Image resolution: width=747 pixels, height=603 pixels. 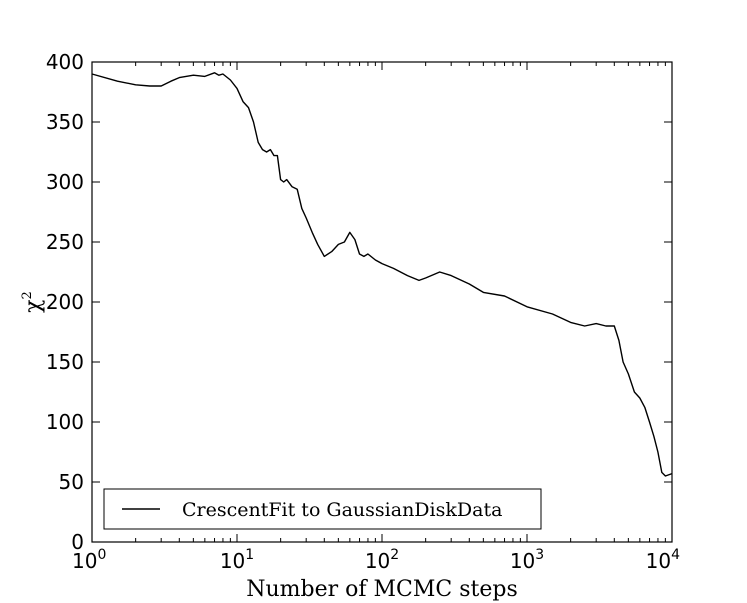 I want to click on x-tick-label: 10¹, so click(x=237, y=560).